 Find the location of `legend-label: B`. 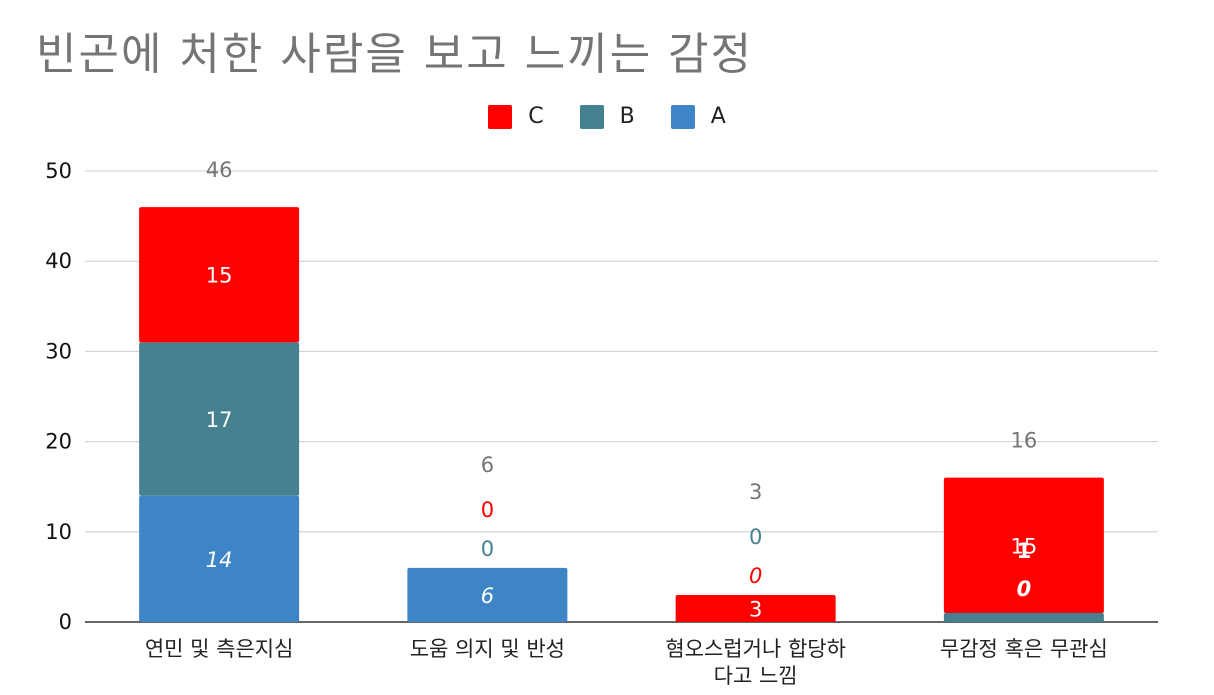

legend-label: B is located at coordinates (627, 116).